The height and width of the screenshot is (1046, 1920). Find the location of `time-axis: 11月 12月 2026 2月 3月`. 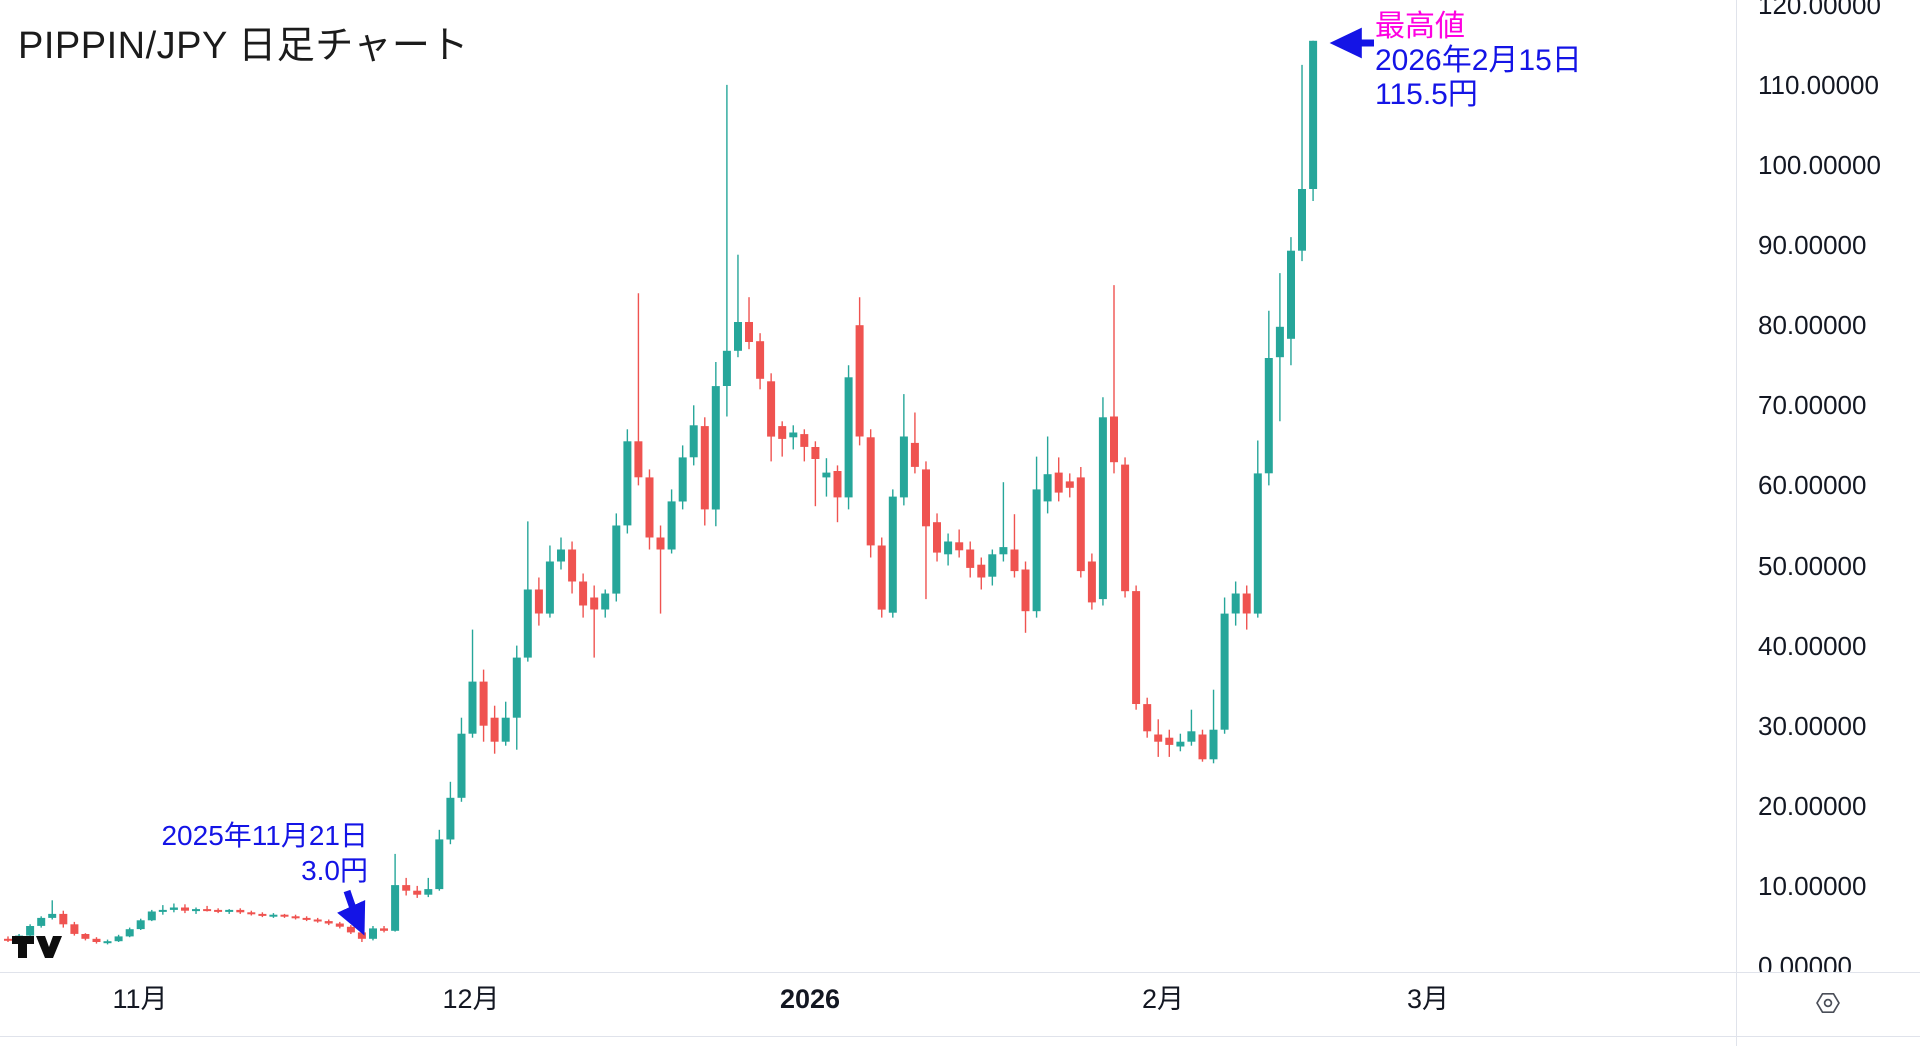

time-axis: 11月 12月 2026 2月 3月 is located at coordinates (868, 1004).